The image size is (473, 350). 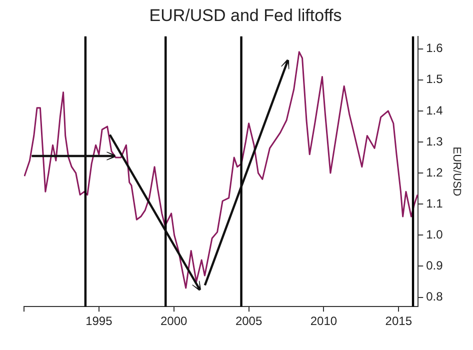 I want to click on y2-tick-label: 1.2, so click(x=435, y=172).